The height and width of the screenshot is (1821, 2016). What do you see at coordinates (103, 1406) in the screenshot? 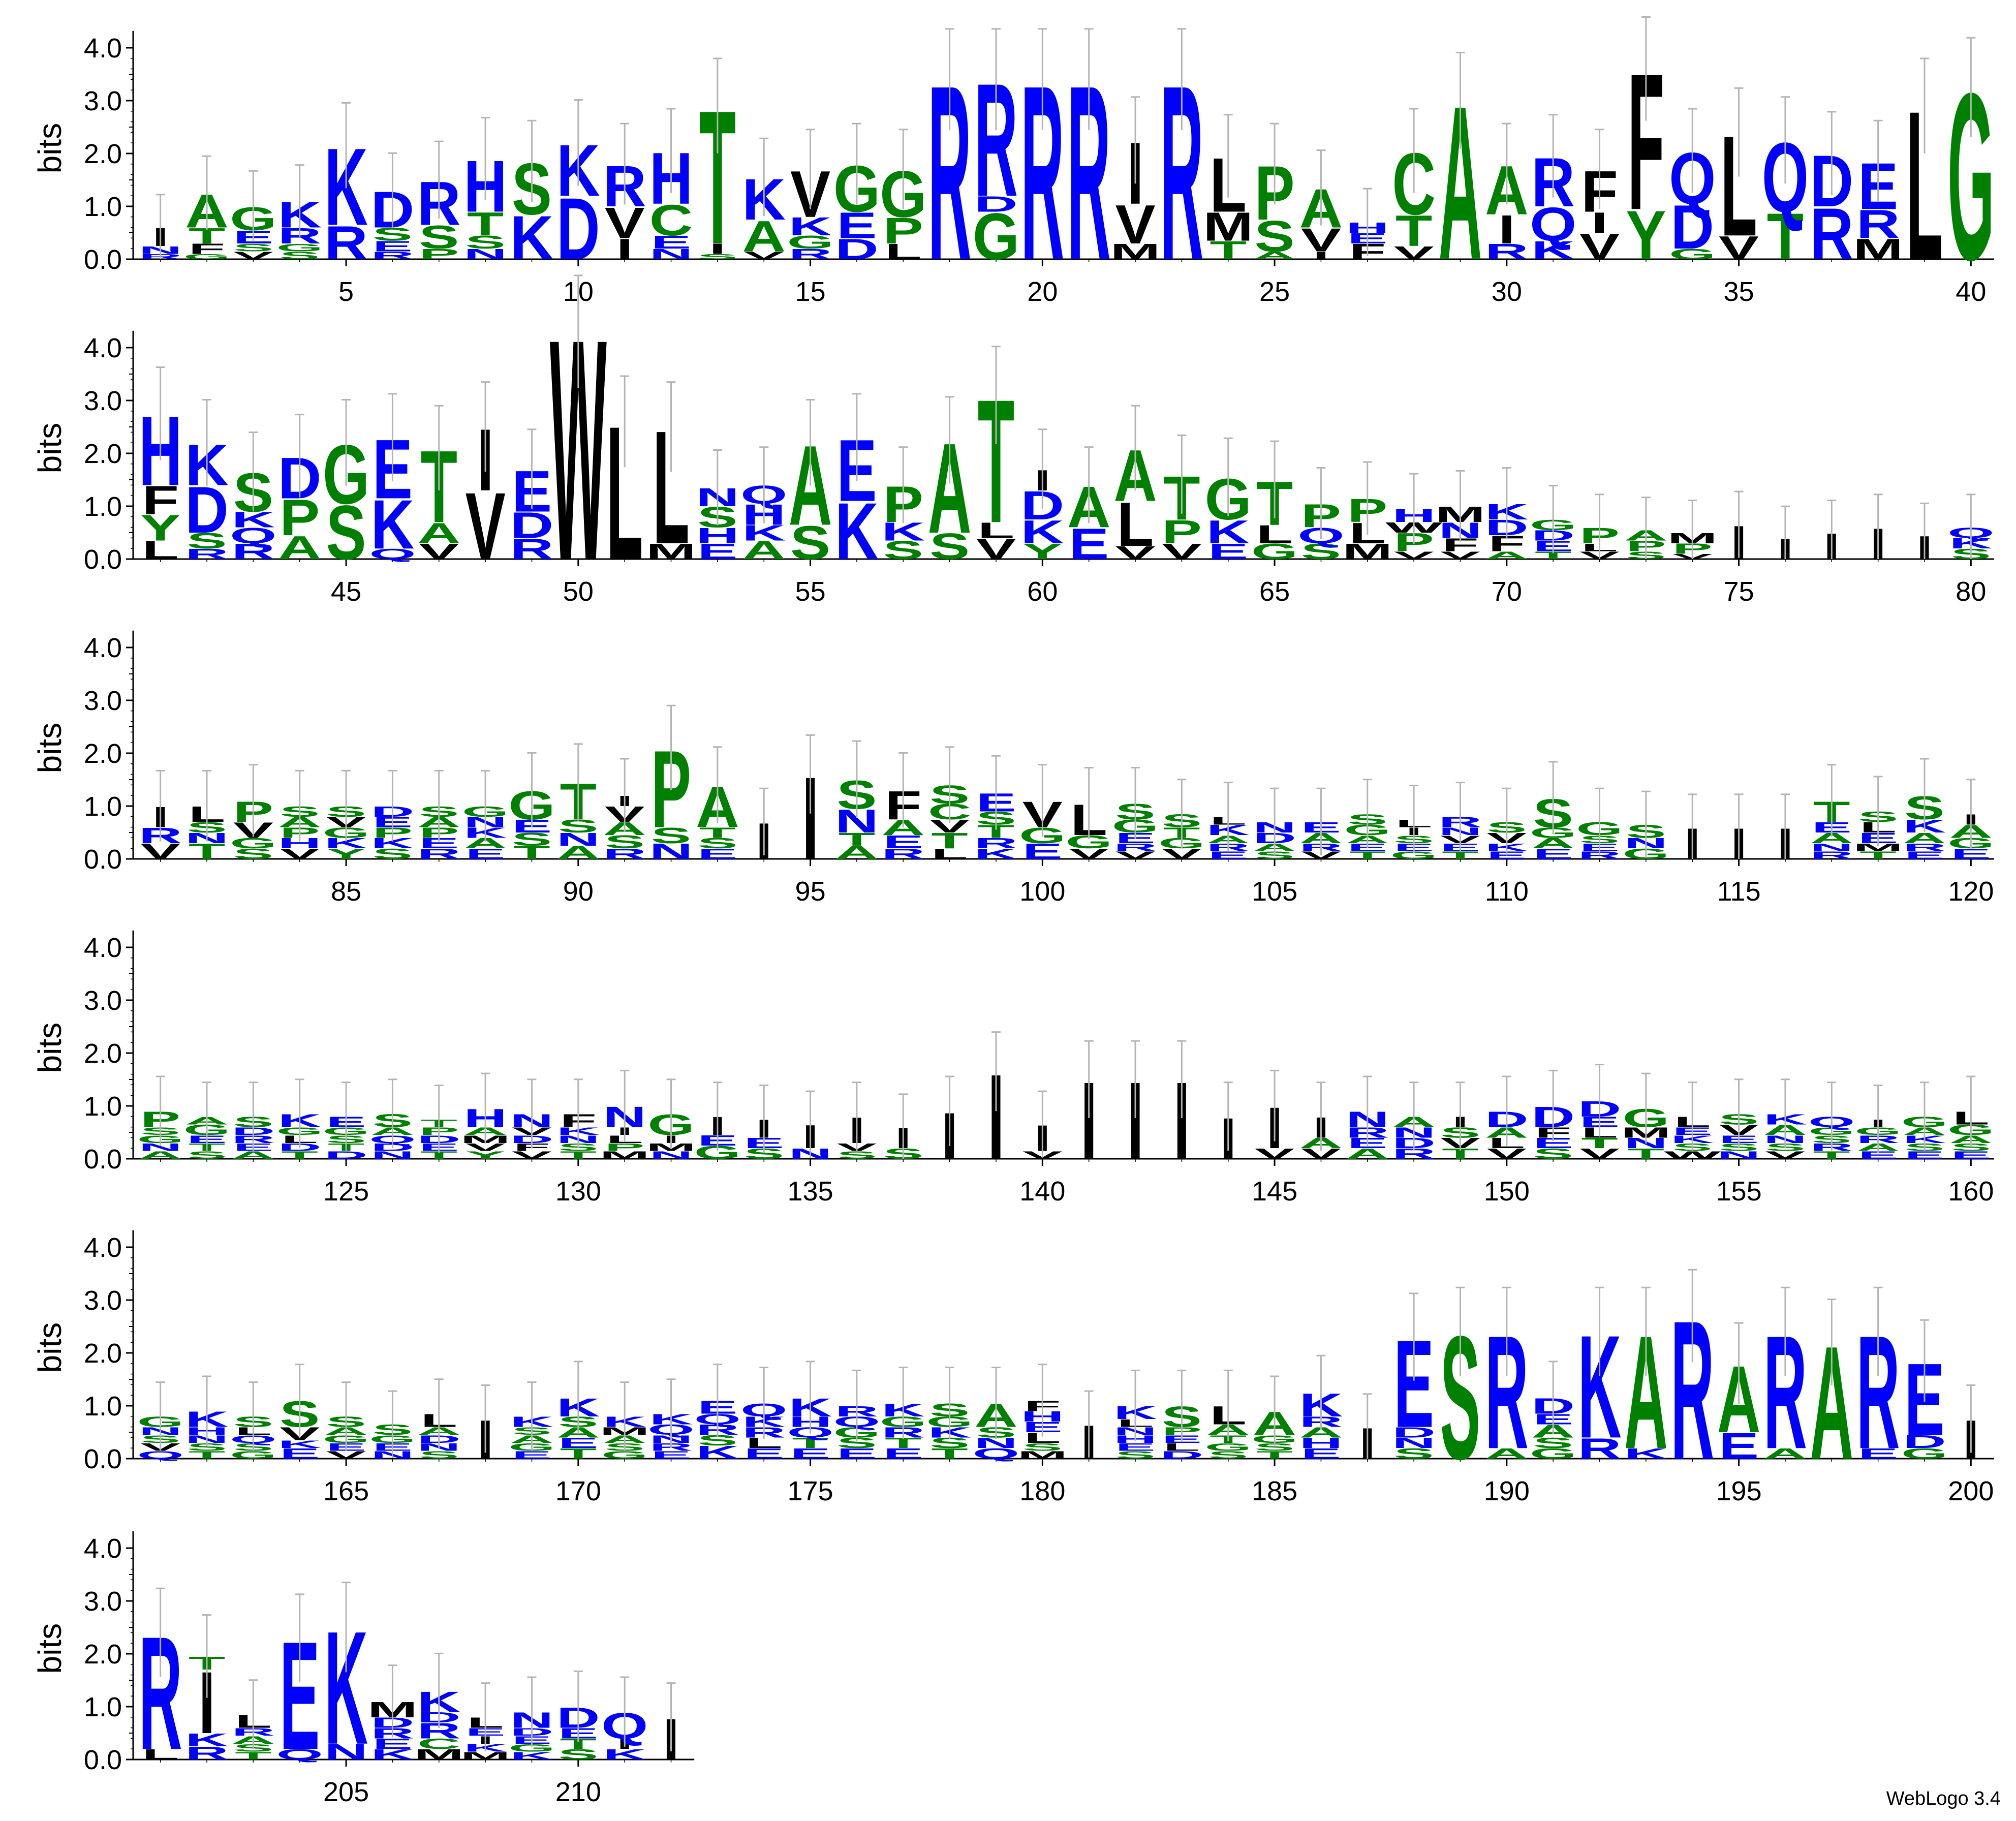
I see `y-tick-label: 1.0` at bounding box center [103, 1406].